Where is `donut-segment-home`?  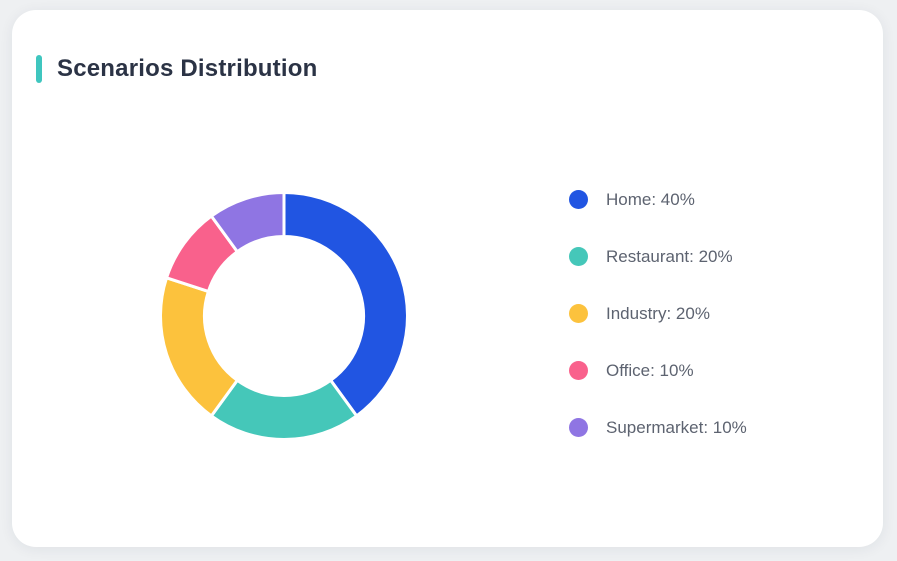
donut-segment-home is located at coordinates (345, 304).